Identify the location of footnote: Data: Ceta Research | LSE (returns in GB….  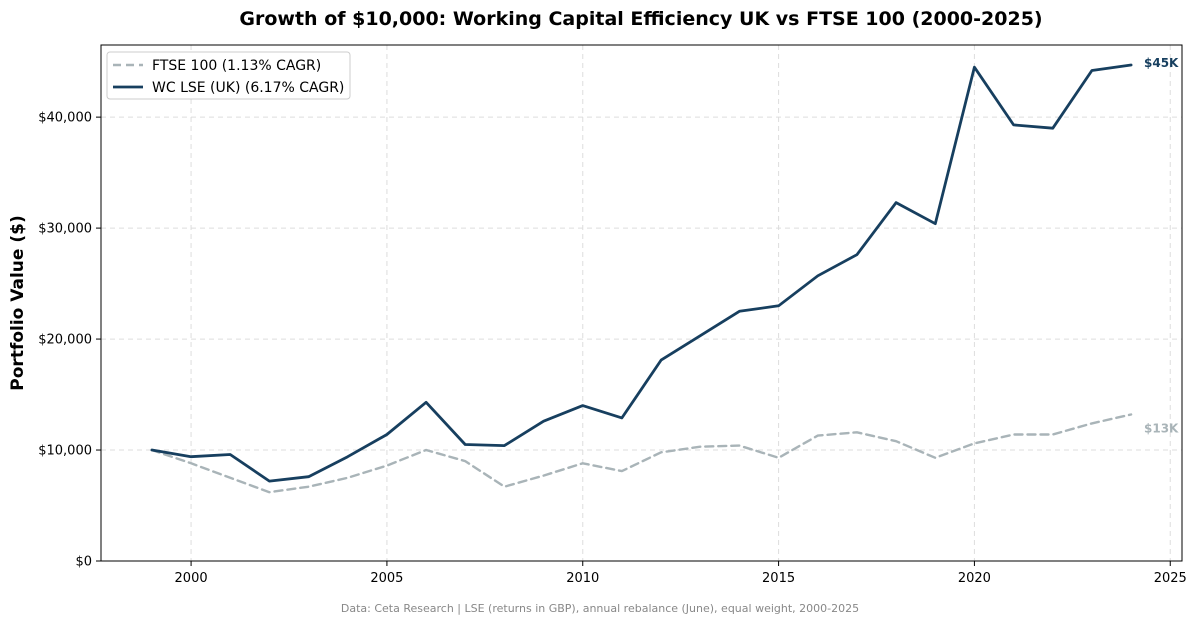
(600, 608).